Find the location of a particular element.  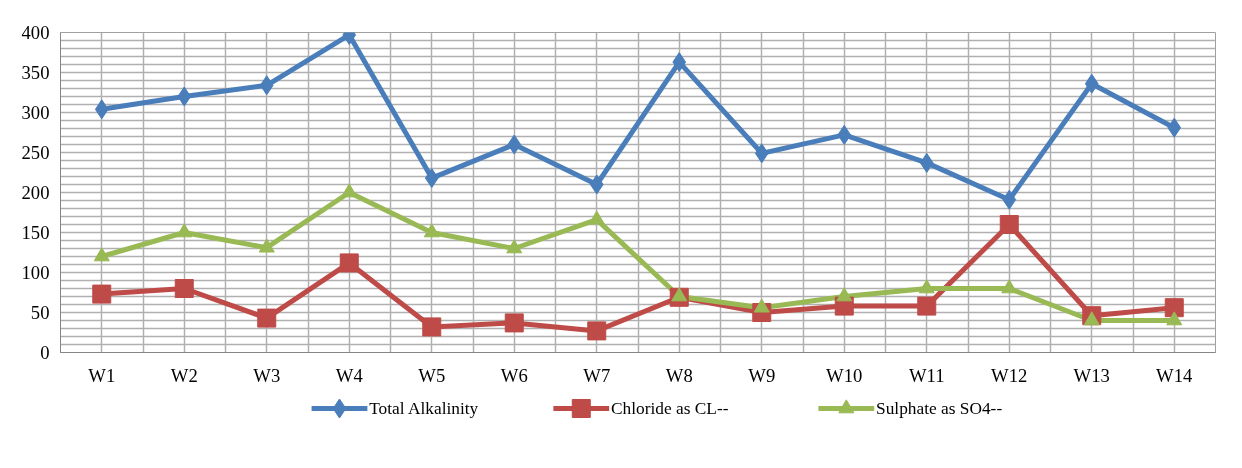

x-tick-label: W4 is located at coordinates (349, 375).